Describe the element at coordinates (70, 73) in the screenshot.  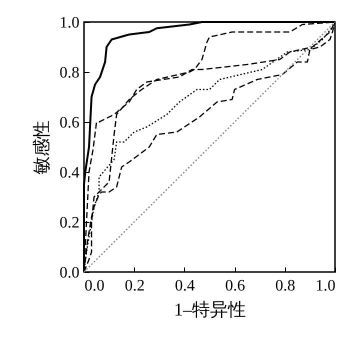
I see `y-tick-label: 0.8` at that location.